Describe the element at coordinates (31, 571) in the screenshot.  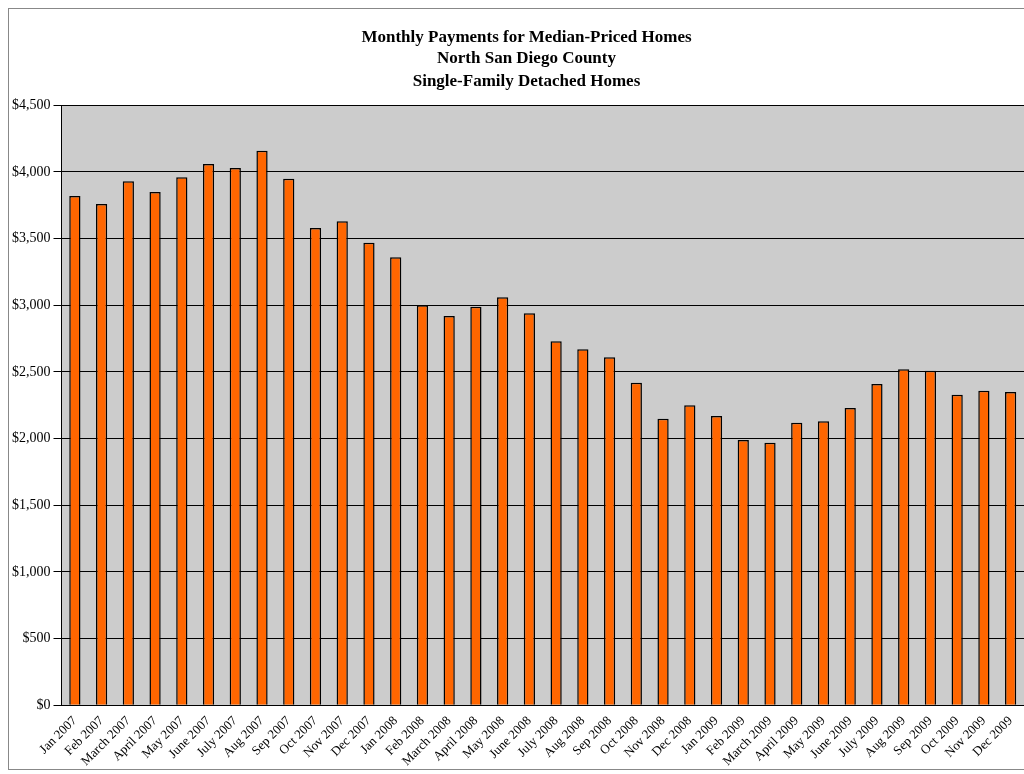
I see `y-tick-label: $1,000` at that location.